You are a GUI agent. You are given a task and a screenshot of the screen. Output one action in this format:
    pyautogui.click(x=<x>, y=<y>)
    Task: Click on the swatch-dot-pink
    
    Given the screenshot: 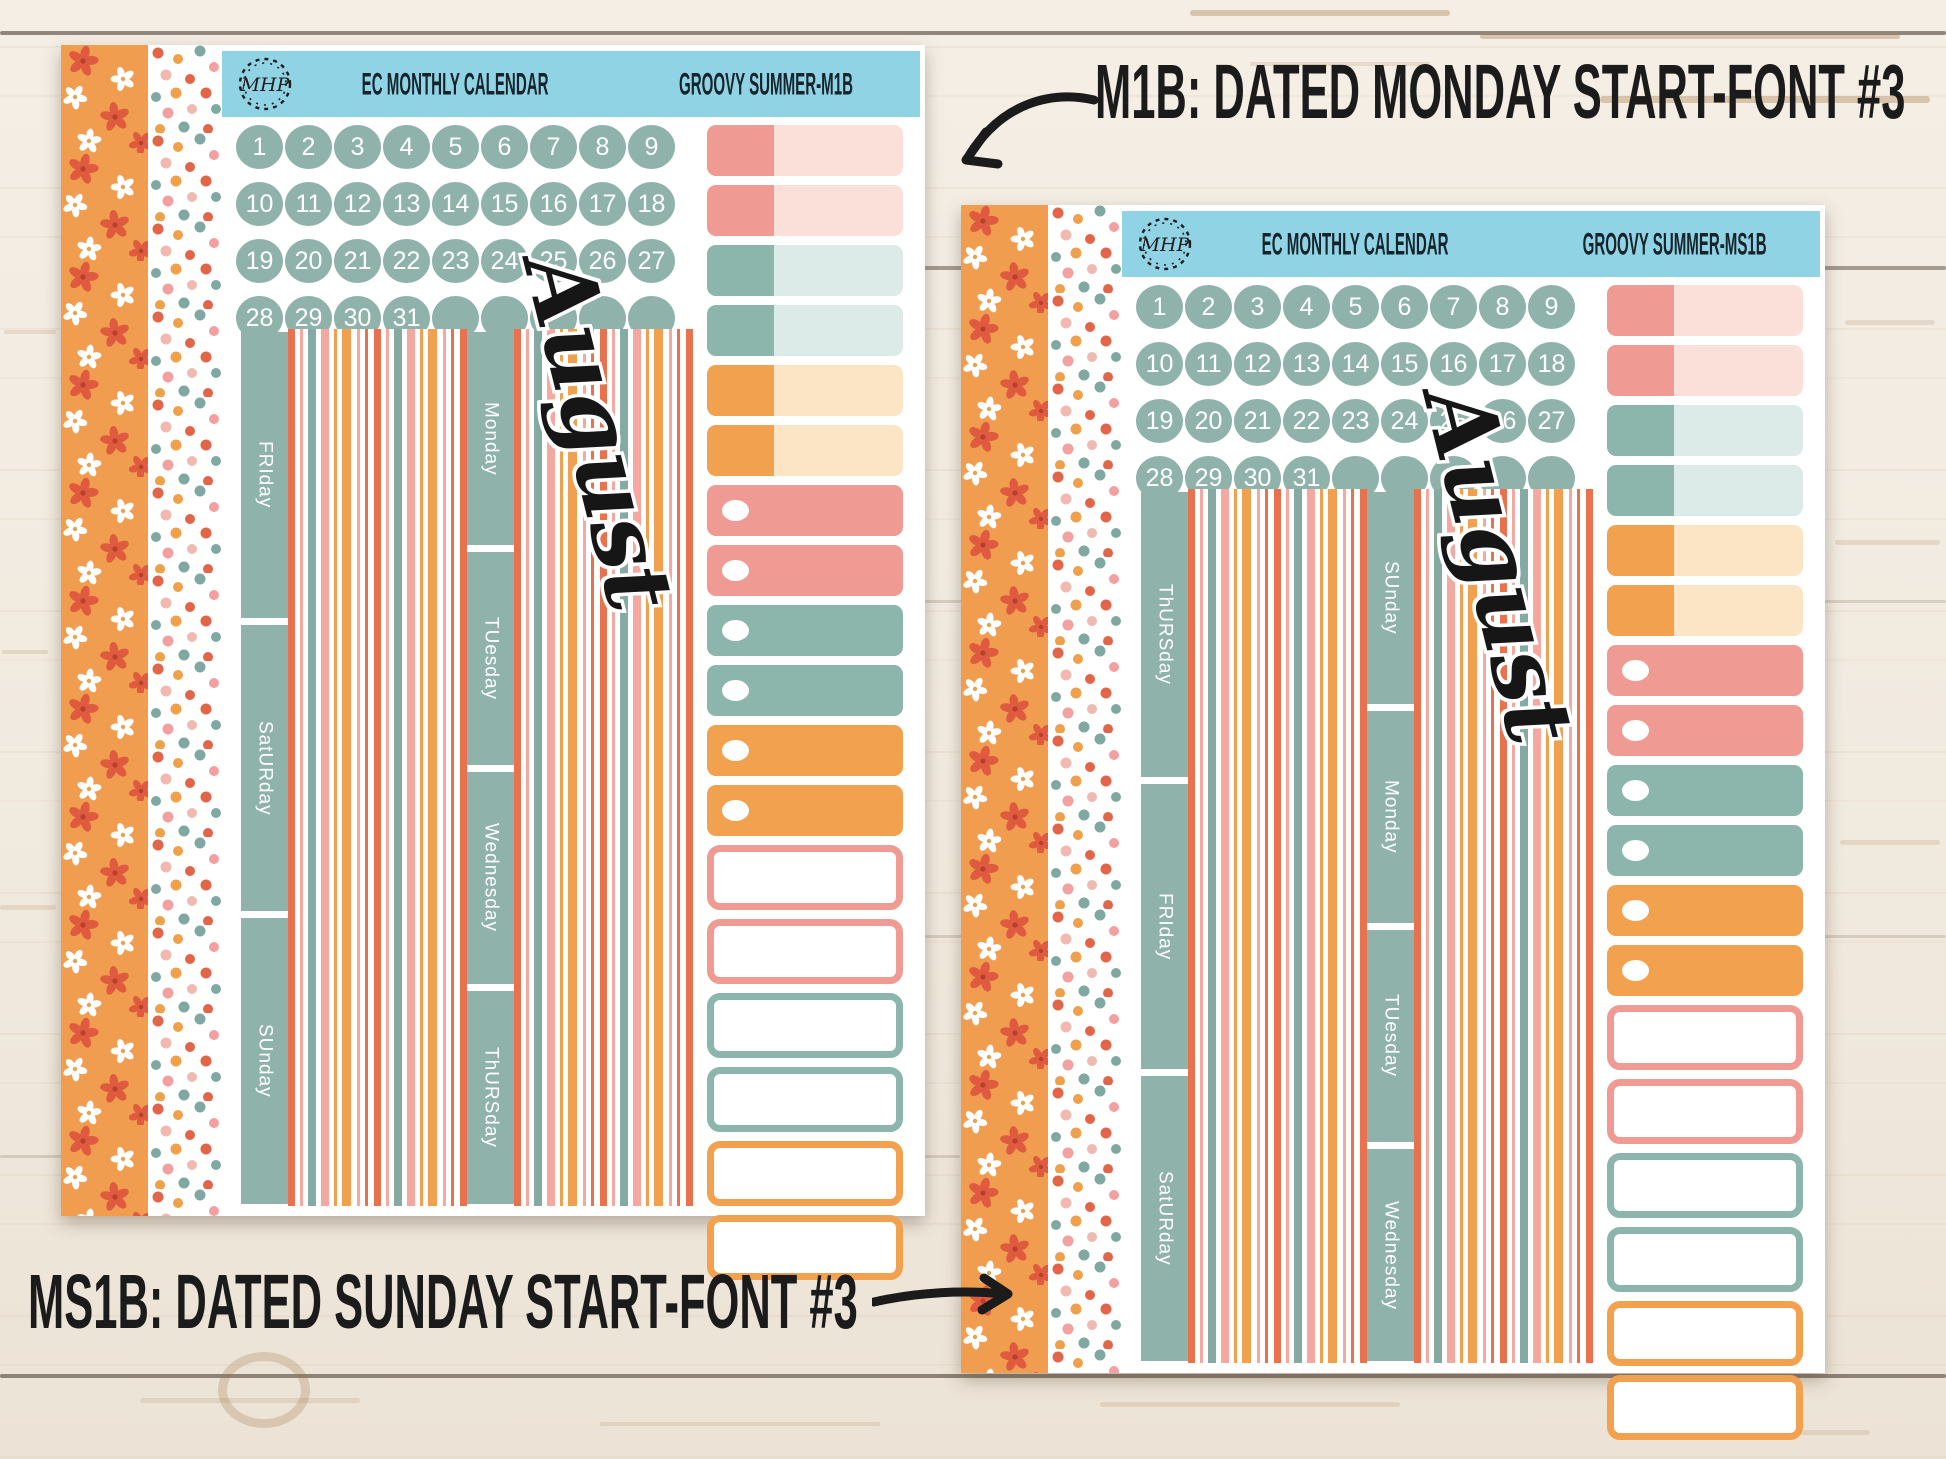 What is the action you would take?
    pyautogui.click(x=1705, y=670)
    